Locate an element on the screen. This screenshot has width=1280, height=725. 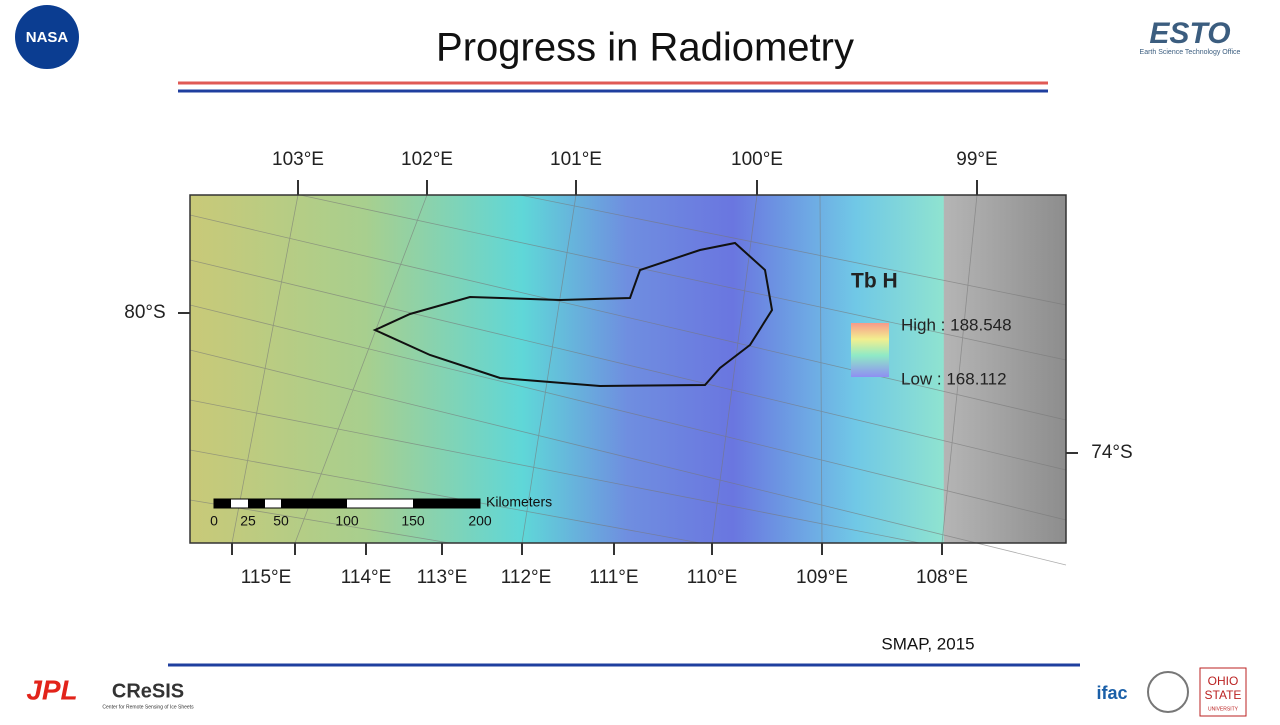
ifac-logo: ifac is located at coordinates (1111, 693).